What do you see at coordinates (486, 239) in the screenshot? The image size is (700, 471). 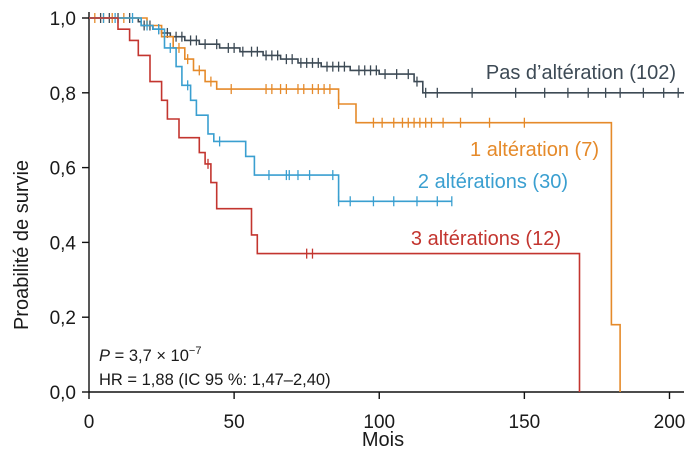 I see `series-label-3-alterations: 3 altérations (12)` at bounding box center [486, 239].